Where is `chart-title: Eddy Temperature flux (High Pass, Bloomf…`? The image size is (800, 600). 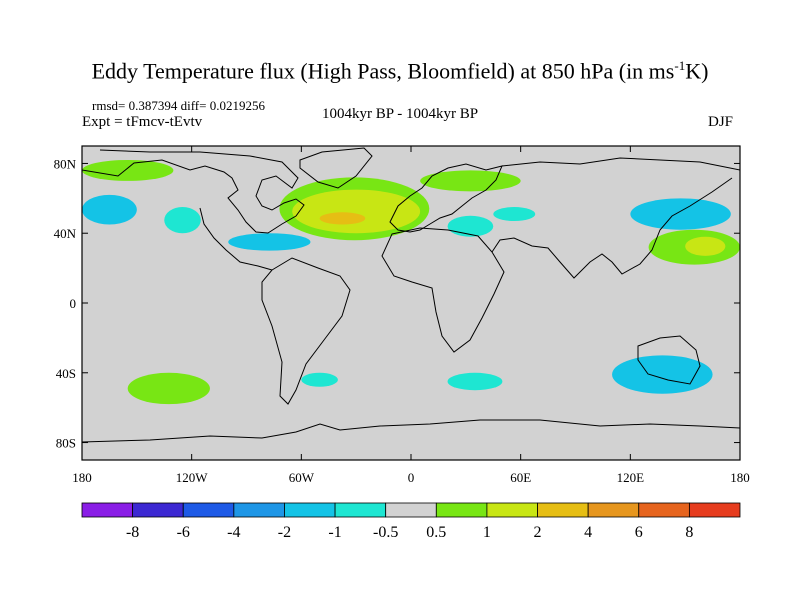
chart-title: Eddy Temperature flux (High Pass, Bloomf… is located at coordinates (400, 71).